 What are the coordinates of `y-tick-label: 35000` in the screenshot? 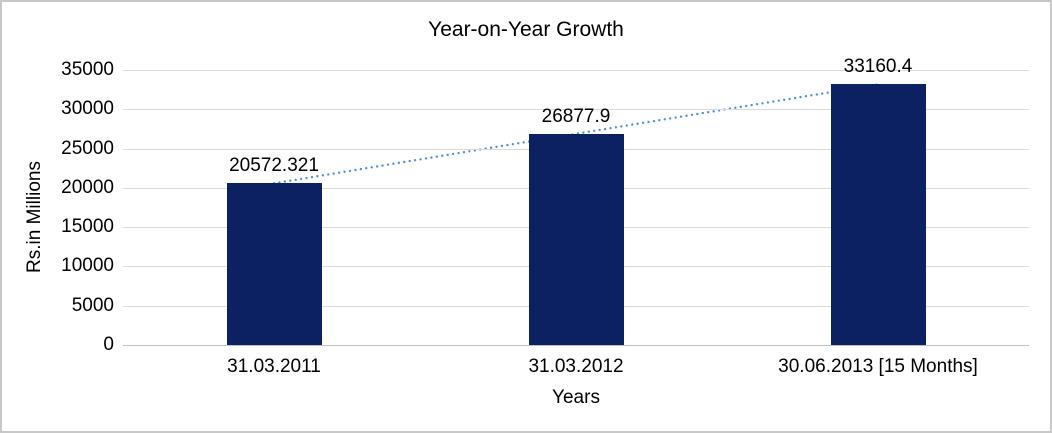 It's located at (87, 69).